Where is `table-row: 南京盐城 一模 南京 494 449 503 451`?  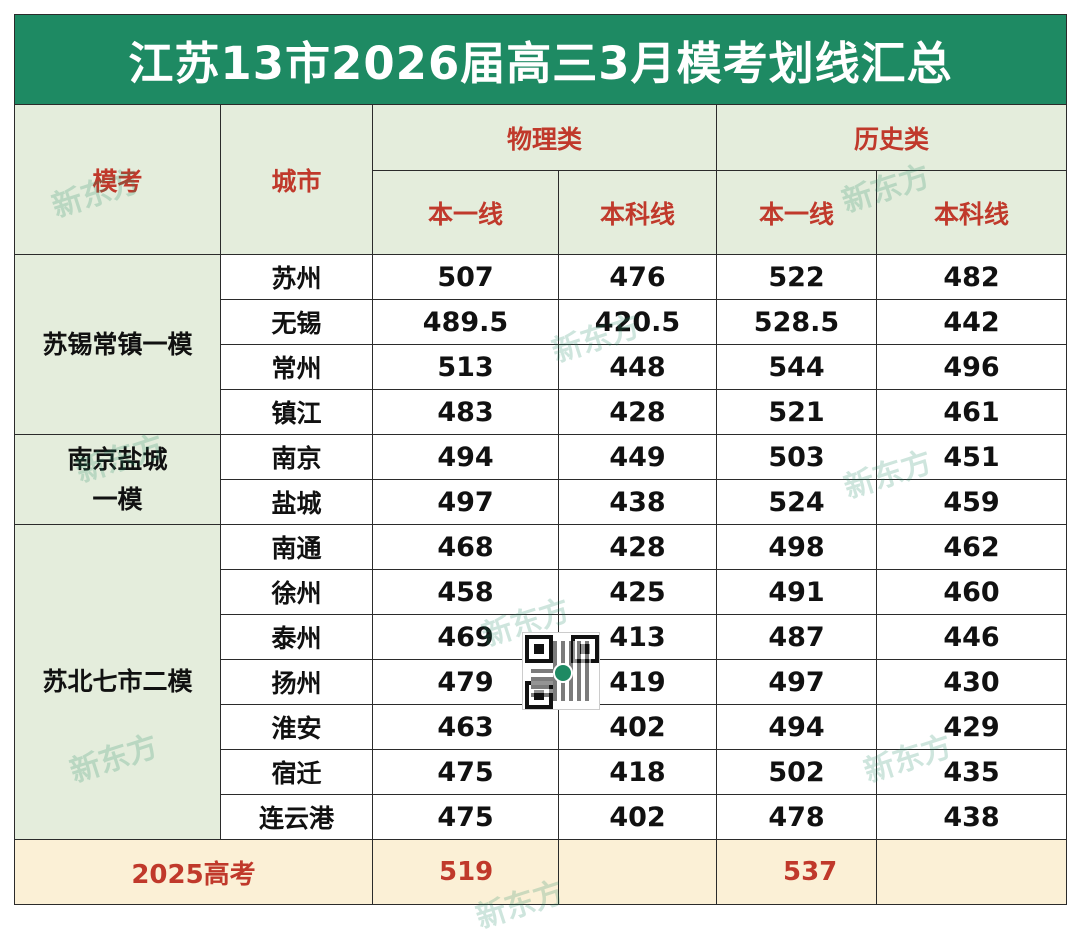 table-row: 南京盐城 一模 南京 494 449 503 451 is located at coordinates (540, 479).